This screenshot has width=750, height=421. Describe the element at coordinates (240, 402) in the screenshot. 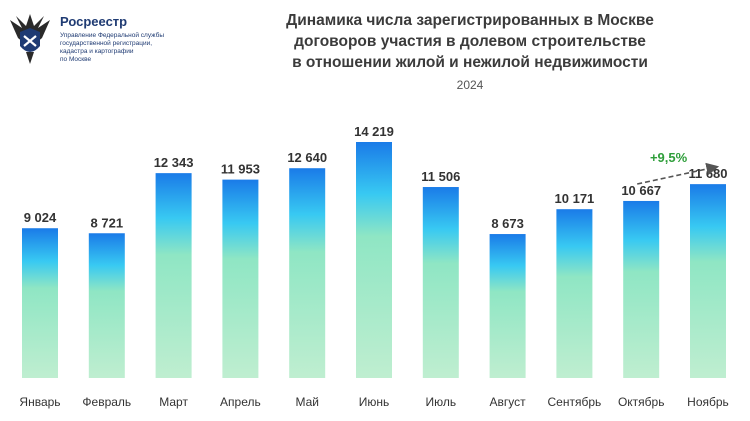

I see `category-label: Апрель` at that location.